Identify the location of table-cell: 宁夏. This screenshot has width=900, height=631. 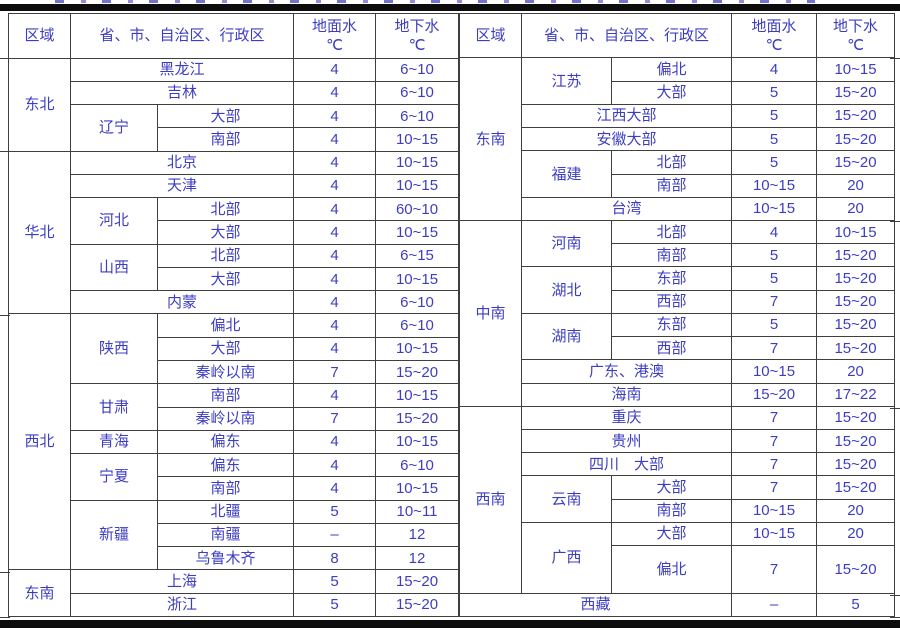
(114, 477).